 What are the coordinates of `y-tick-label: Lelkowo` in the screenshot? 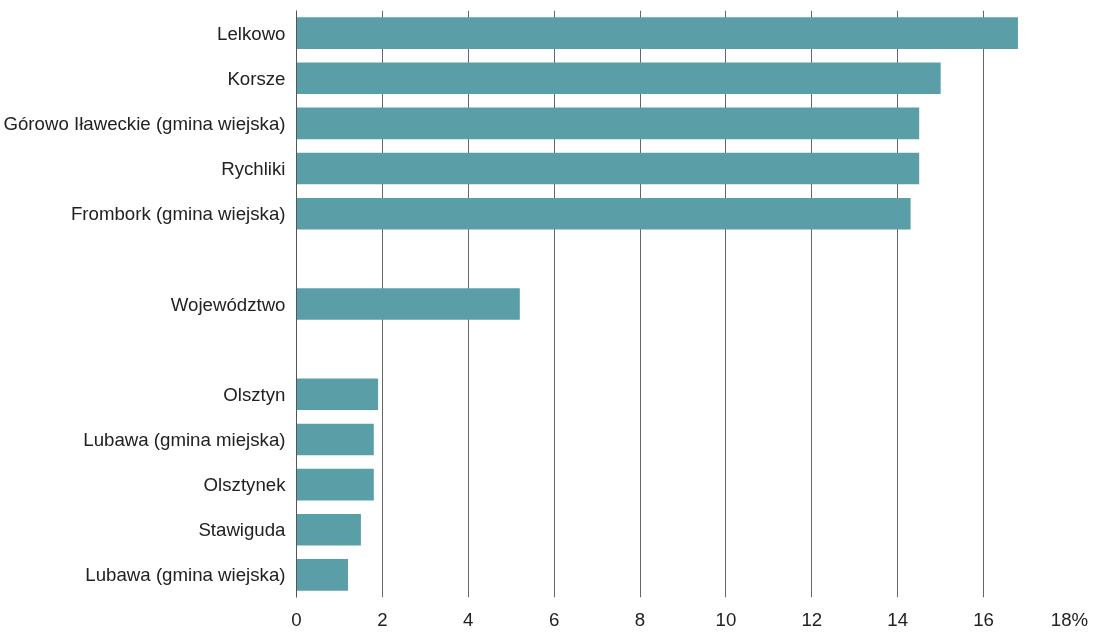 It's located at (251, 33).